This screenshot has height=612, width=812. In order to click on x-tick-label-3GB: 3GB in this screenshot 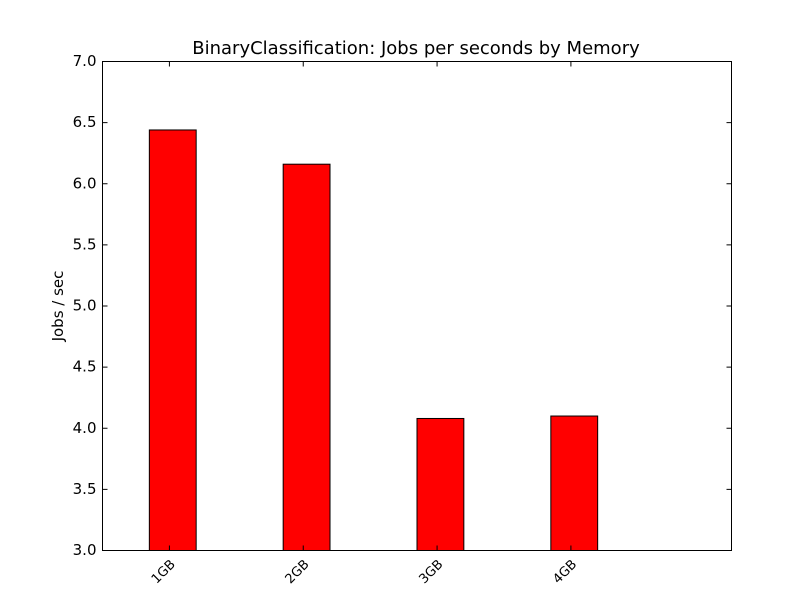, I will do `click(431, 572)`.